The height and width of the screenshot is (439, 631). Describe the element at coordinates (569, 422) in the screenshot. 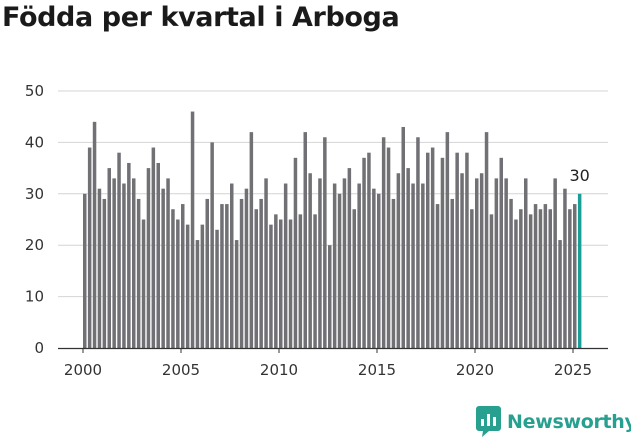

I see `brand-name: Newsworthy` at that location.